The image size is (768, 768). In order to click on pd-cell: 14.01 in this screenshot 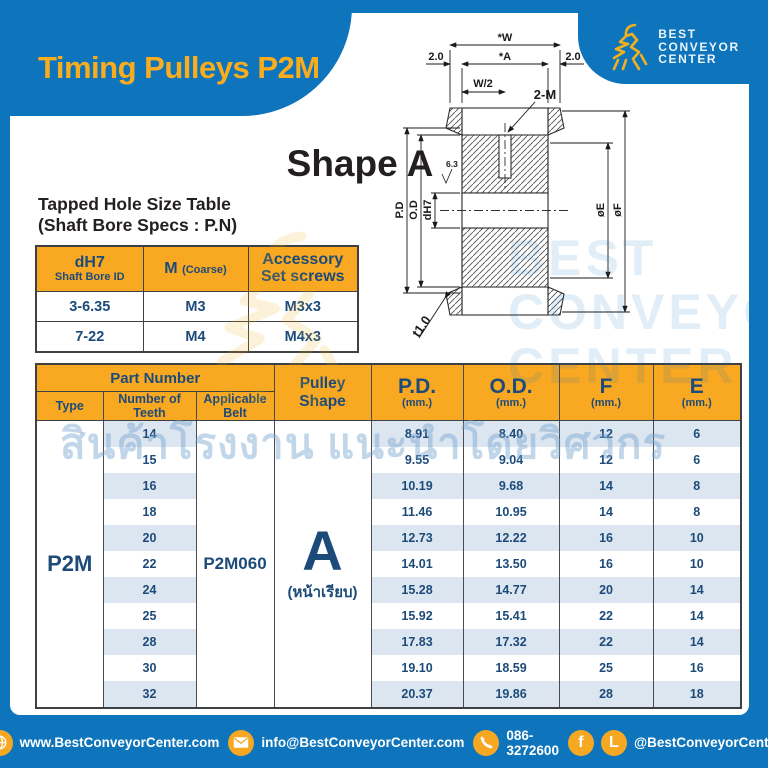, I will do `click(417, 564)`.